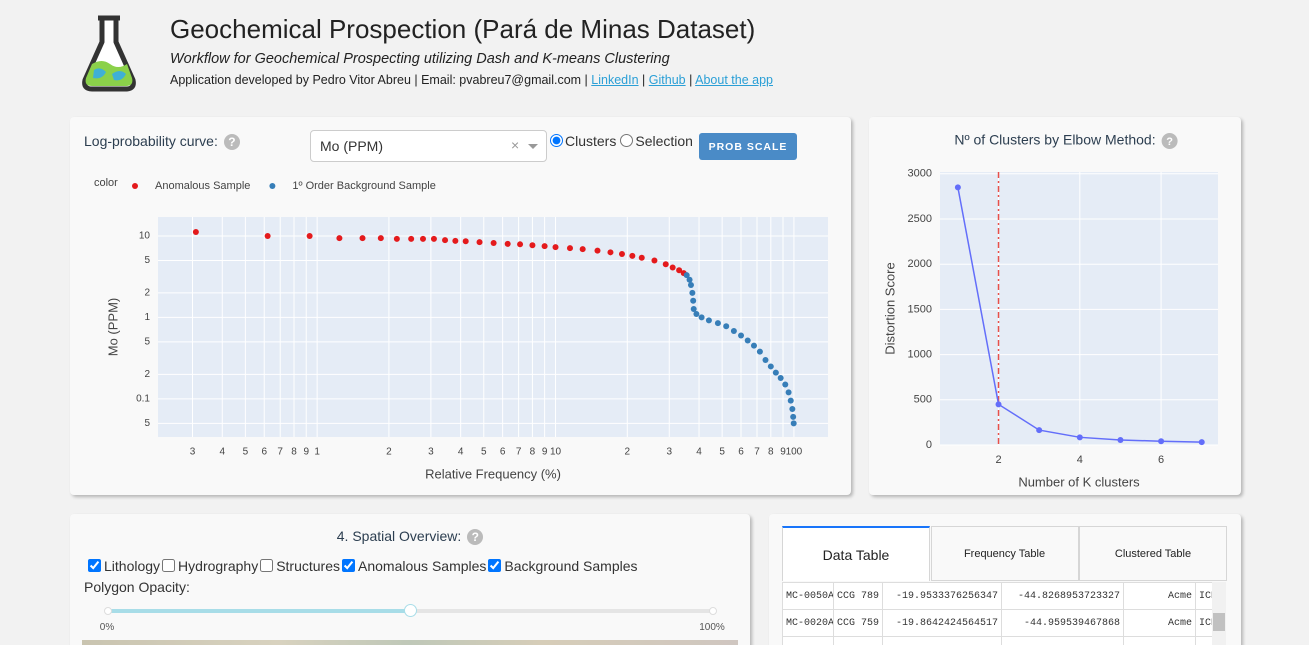 The image size is (1309, 645). Describe the element at coordinates (1219, 622) in the screenshot. I see `scroll-thumb` at that location.